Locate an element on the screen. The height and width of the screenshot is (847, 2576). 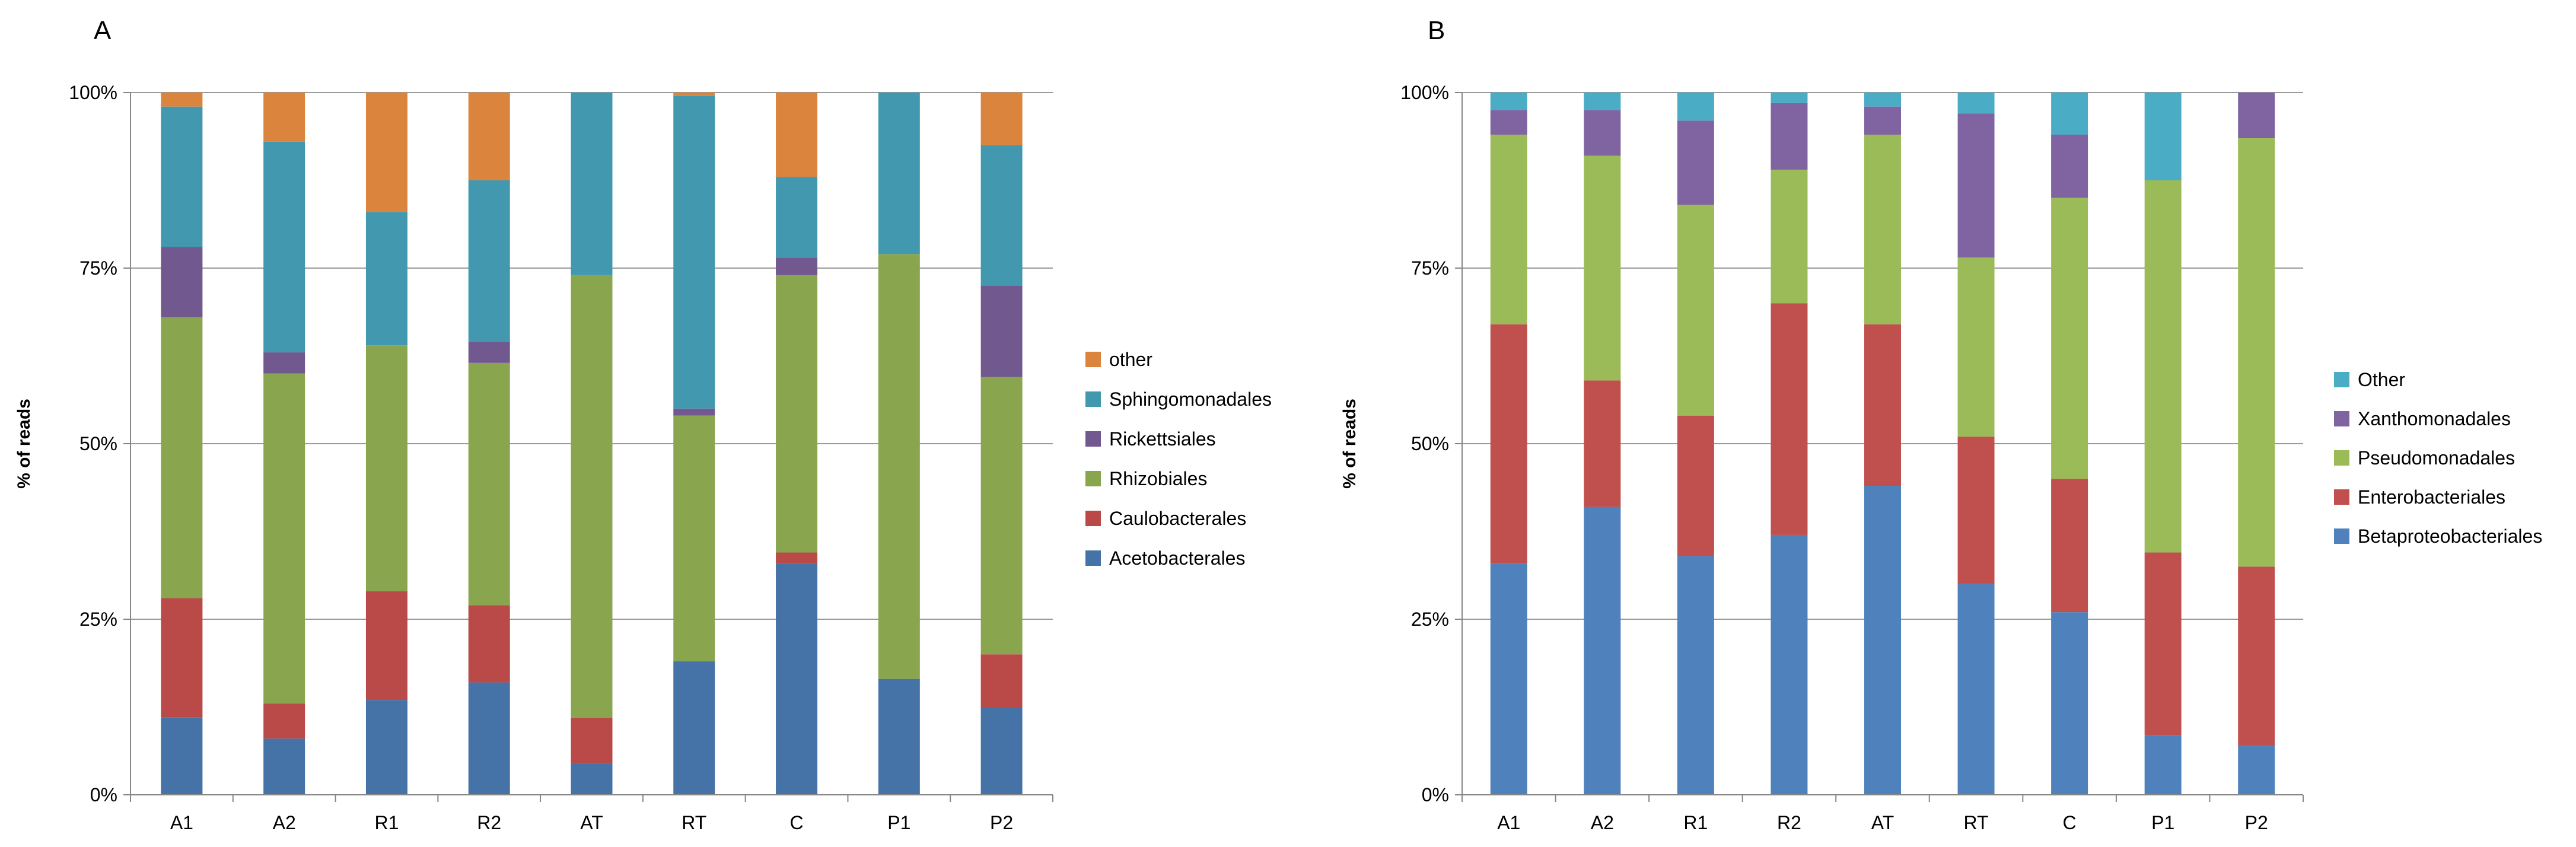
y-tick-label: 100% is located at coordinates (93, 92).